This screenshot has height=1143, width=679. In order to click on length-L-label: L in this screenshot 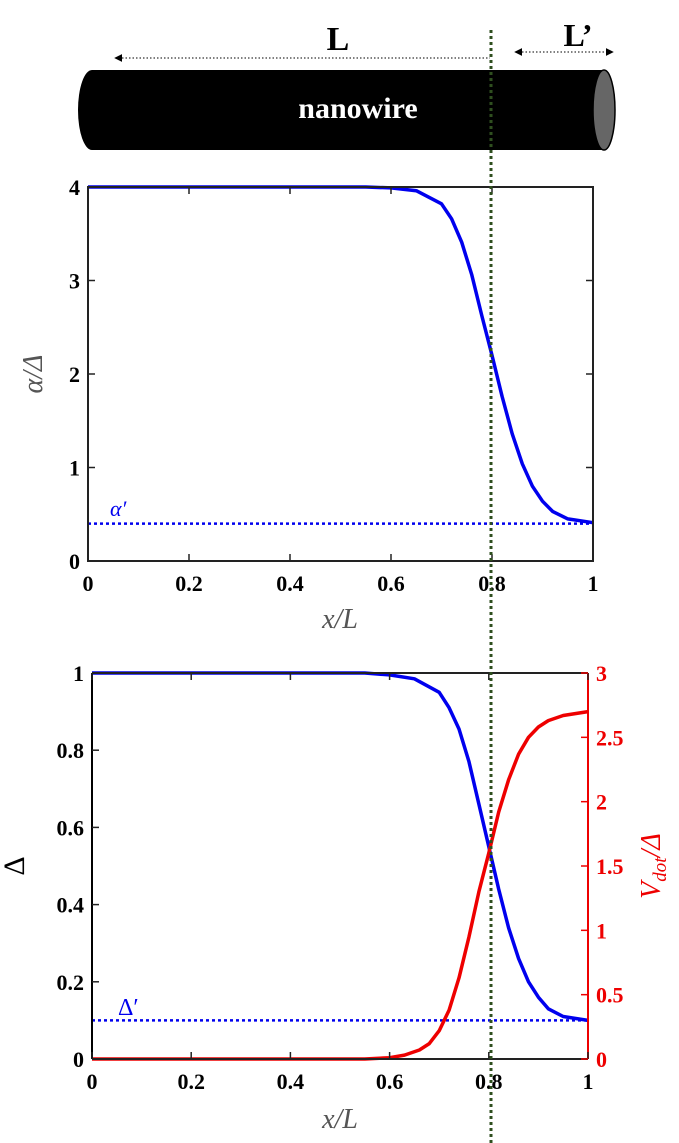, I will do `click(338, 39)`.